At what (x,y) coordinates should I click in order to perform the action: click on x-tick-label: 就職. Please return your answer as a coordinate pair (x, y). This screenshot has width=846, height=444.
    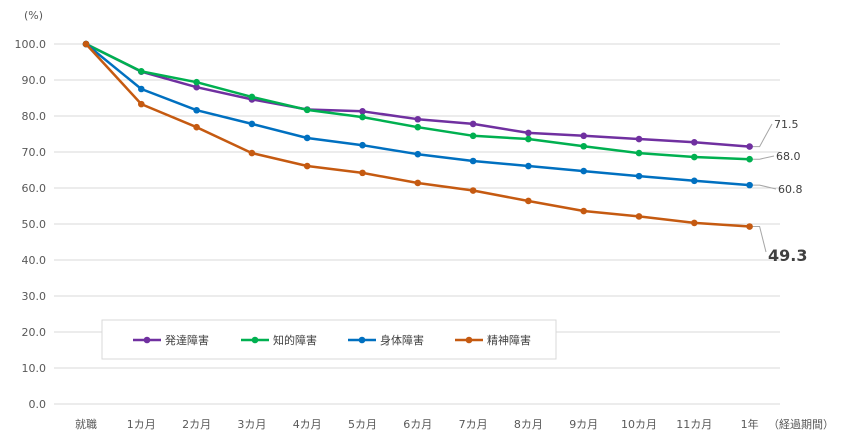
    Looking at the image, I should click on (86, 424).